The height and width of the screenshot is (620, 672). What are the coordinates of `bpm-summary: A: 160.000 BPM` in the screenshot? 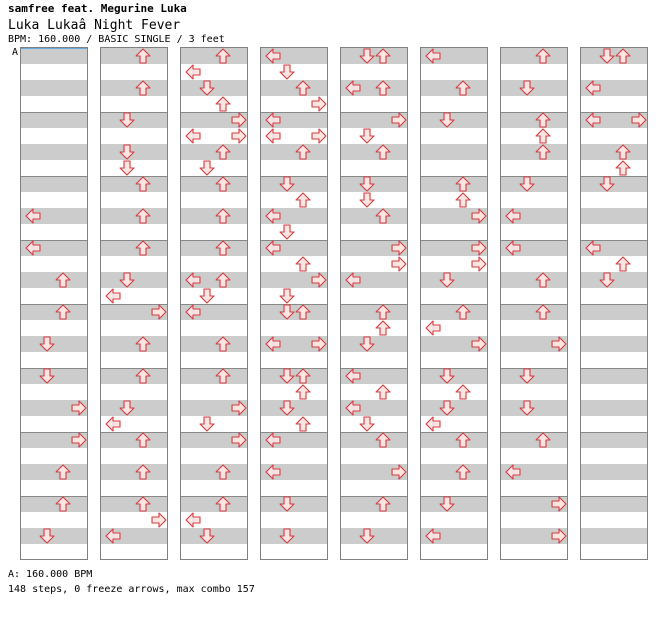 It's located at (50, 574).